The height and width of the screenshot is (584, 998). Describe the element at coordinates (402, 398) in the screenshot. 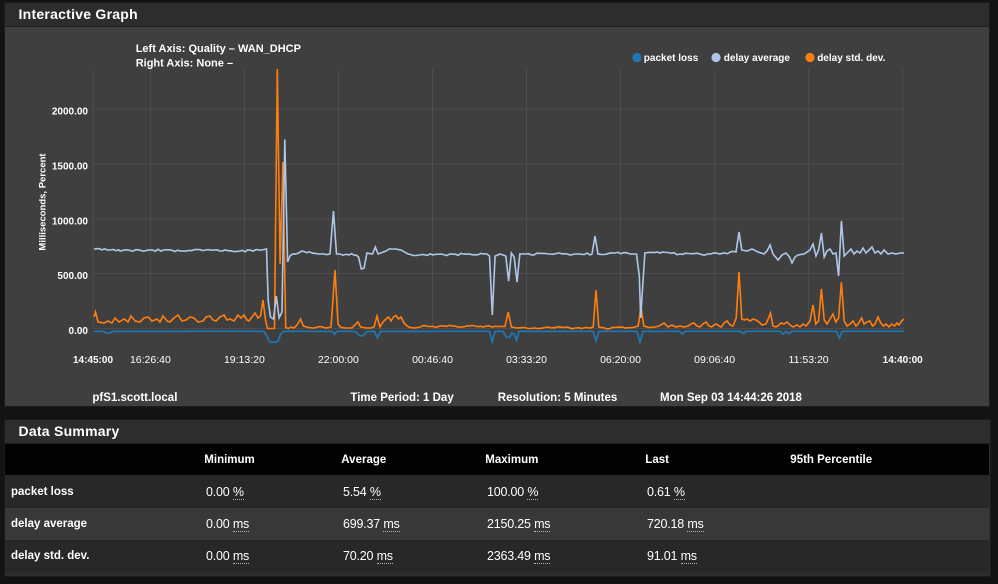

I see `svg-text: Time Period: 1 Day` at that location.